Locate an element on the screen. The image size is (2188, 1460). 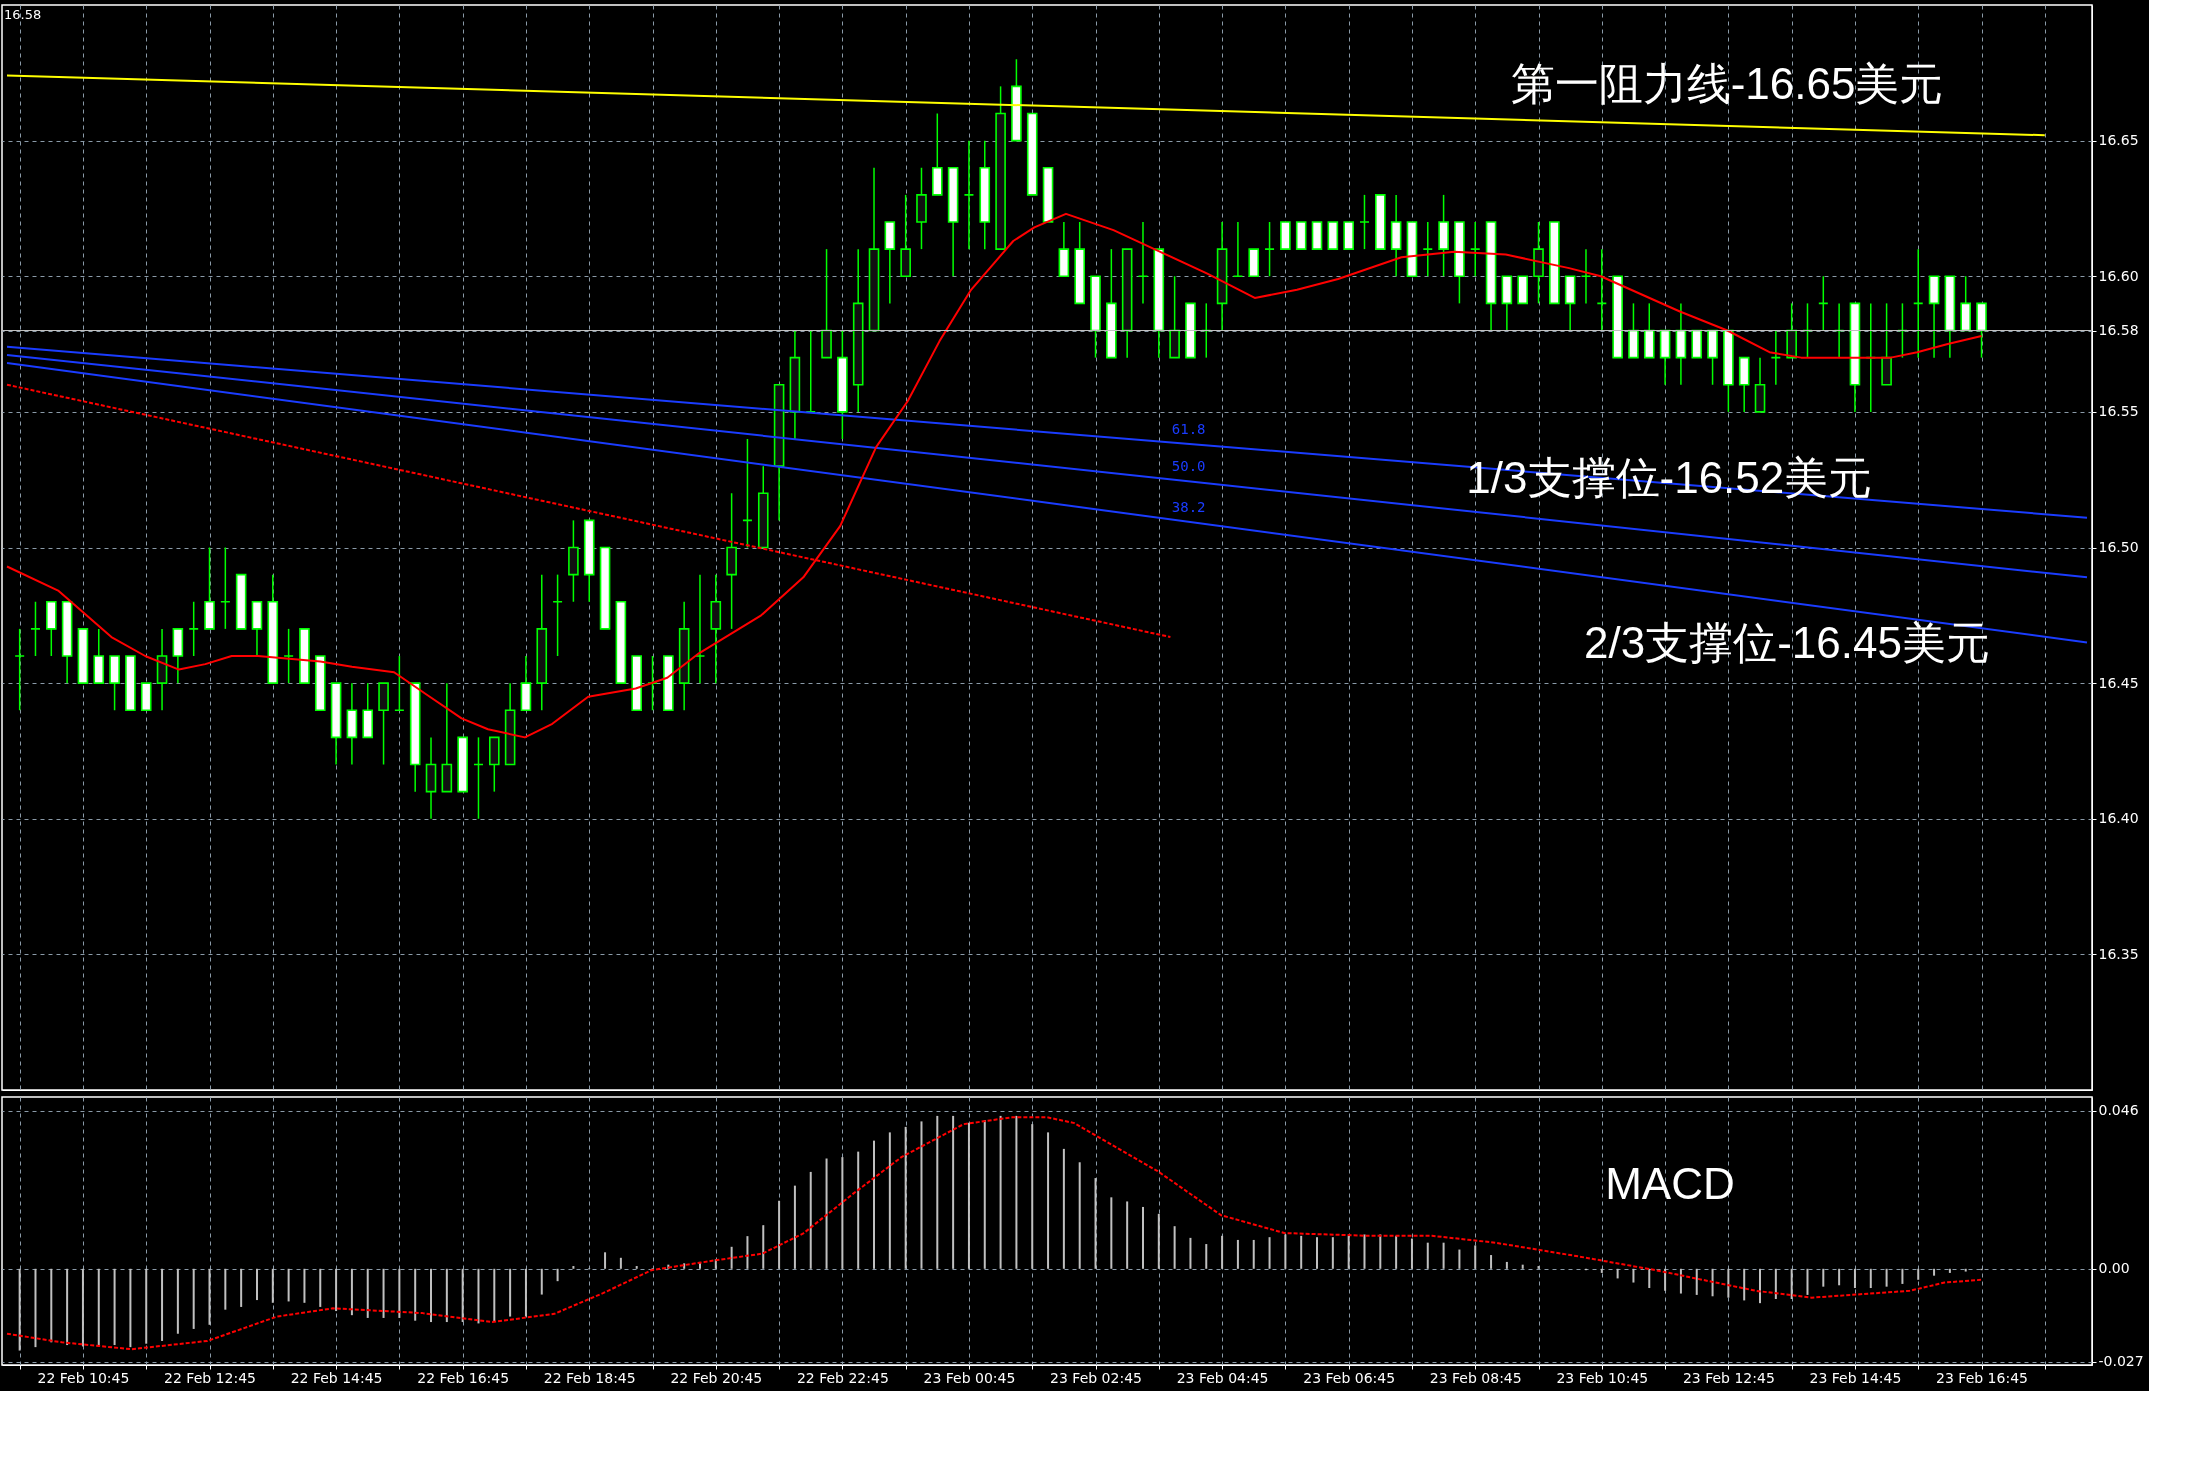
series-label: 38.2 is located at coordinates (1188, 506).